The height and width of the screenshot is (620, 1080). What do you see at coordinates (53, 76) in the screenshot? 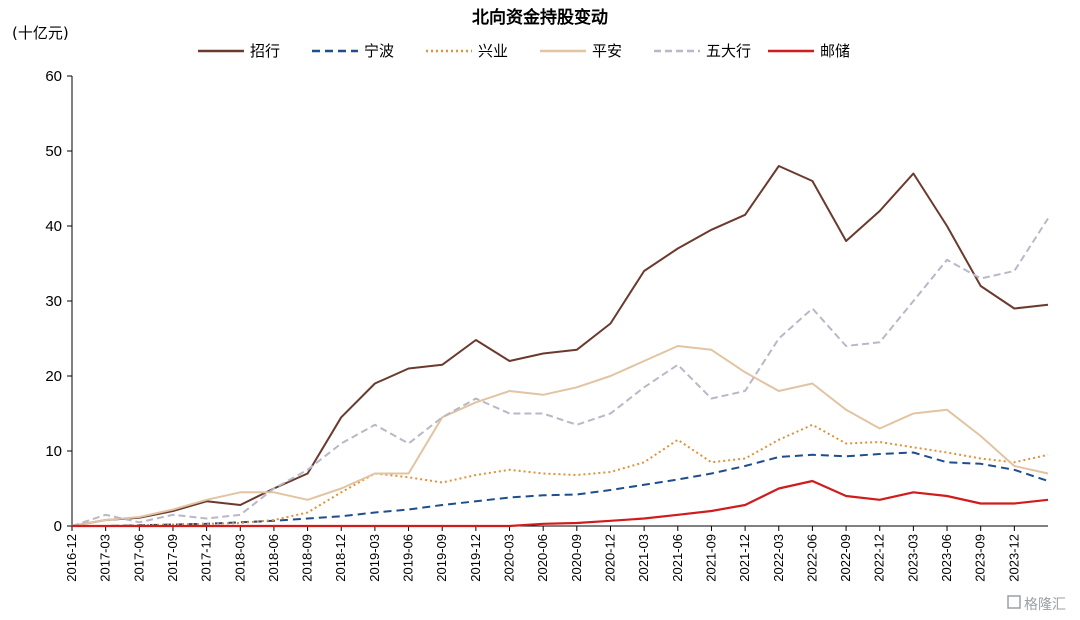
I see `y-tick-label: 60` at bounding box center [53, 76].